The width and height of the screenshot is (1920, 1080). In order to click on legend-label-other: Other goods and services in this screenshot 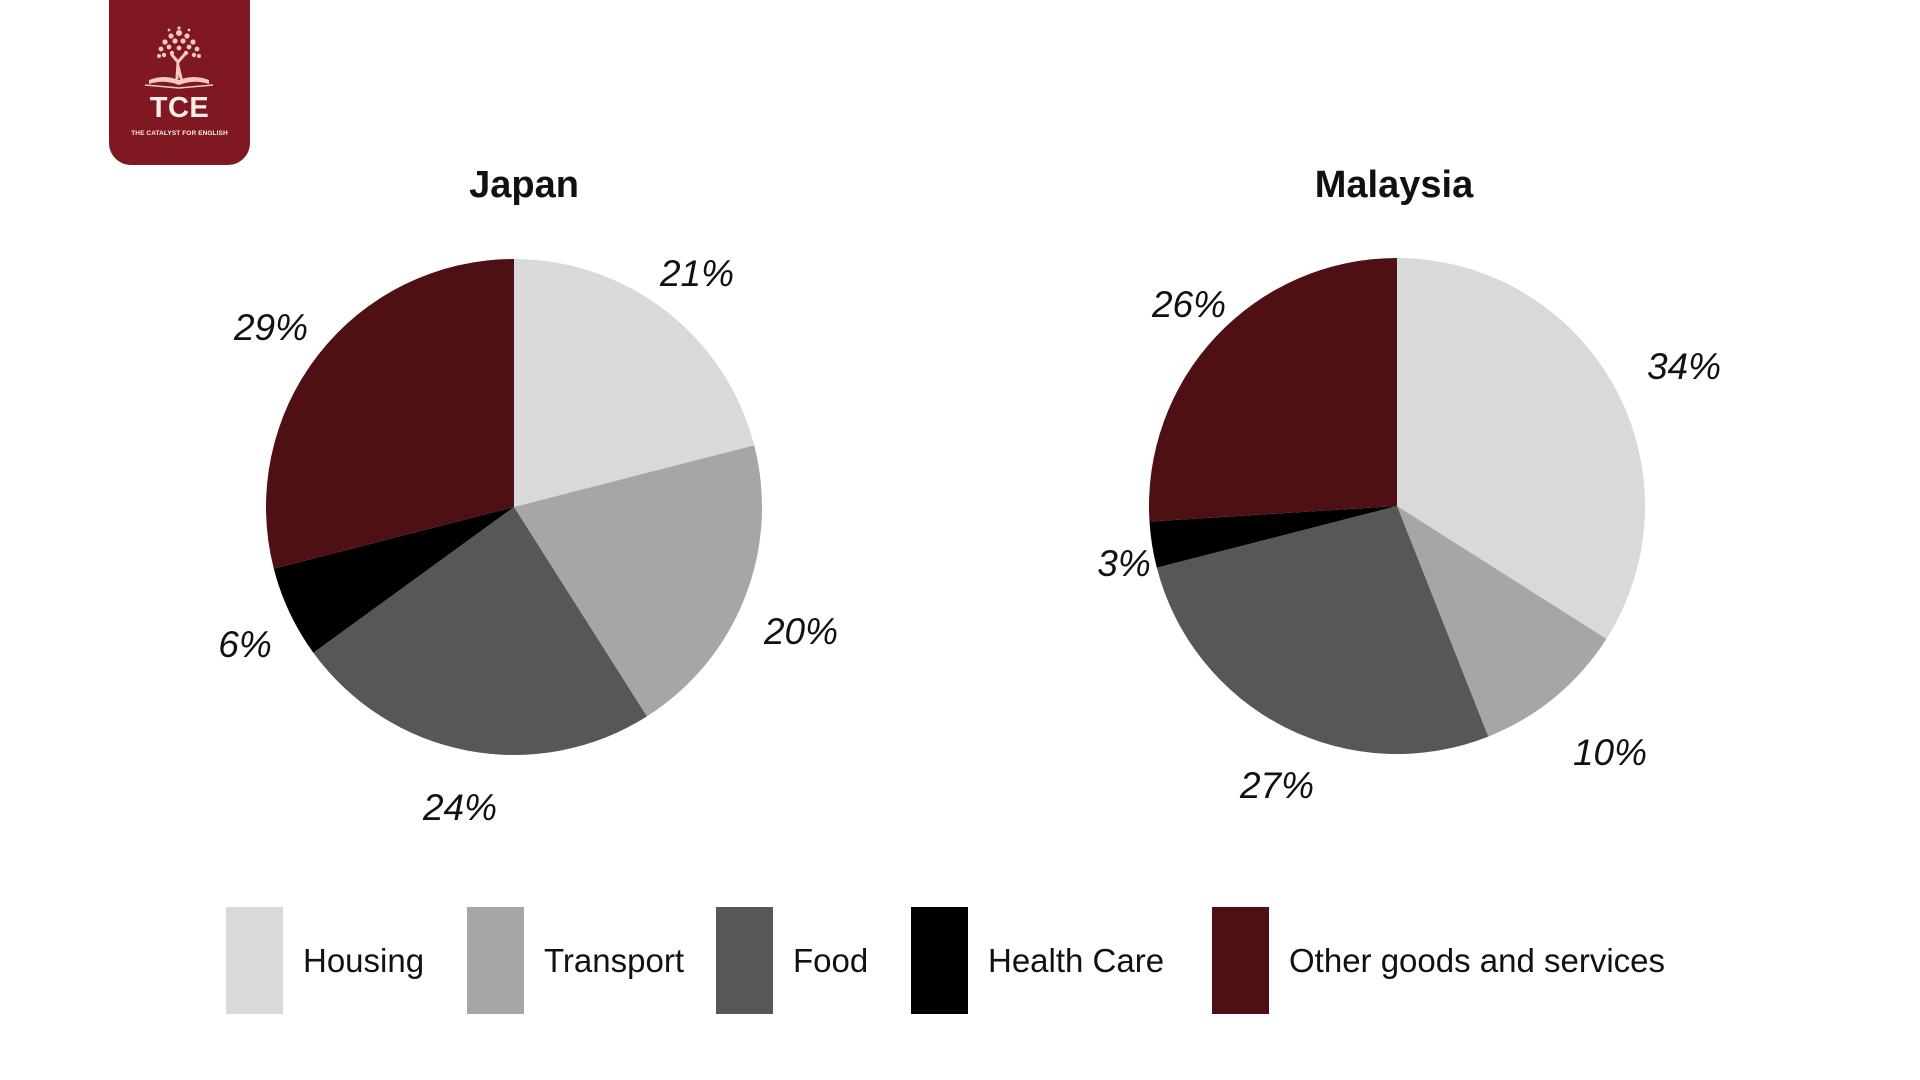, I will do `click(1477, 960)`.